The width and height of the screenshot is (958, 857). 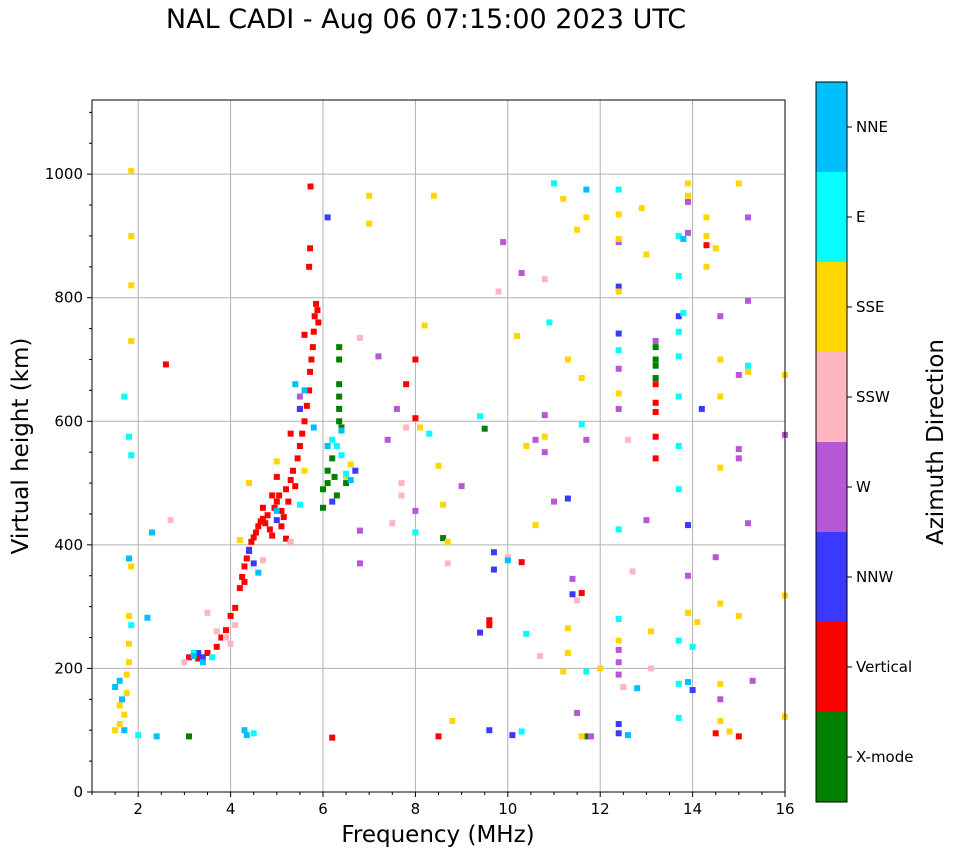 I want to click on x-tick-label: 16, so click(x=784, y=809).